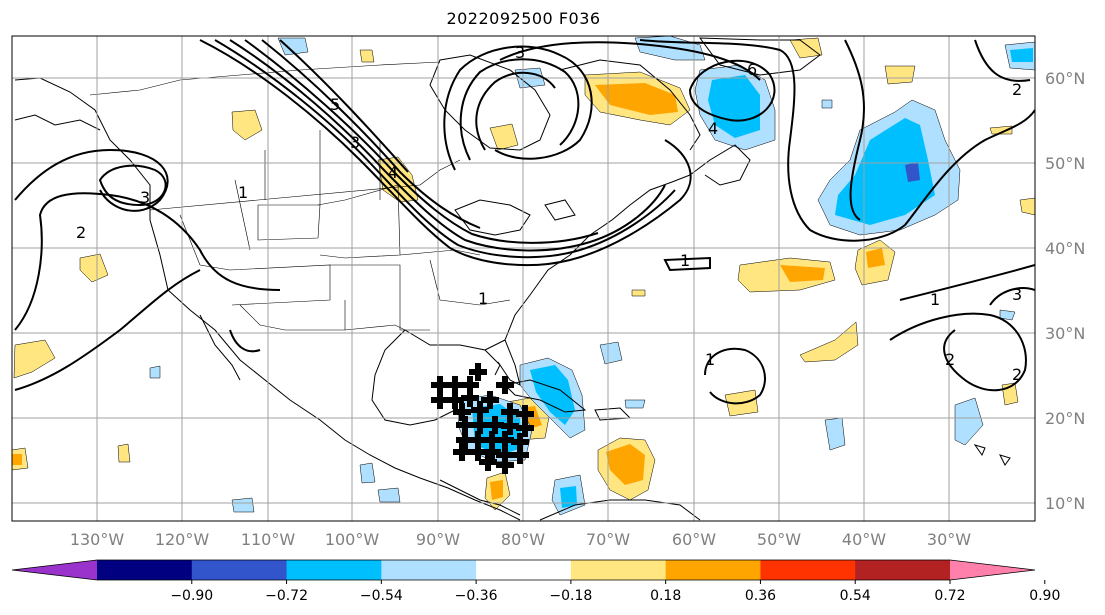  I want to click on contour-label: 6, so click(752, 69).